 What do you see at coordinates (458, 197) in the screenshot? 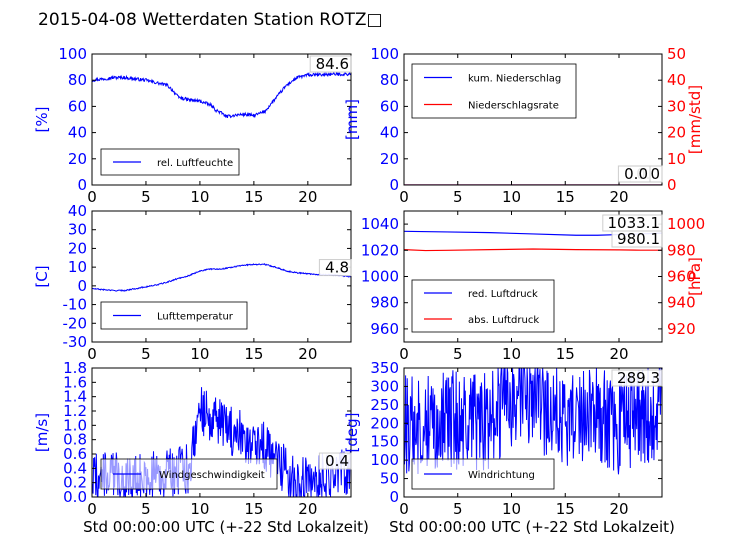
I see `x-tick-label-precipitation: 5` at bounding box center [458, 197].